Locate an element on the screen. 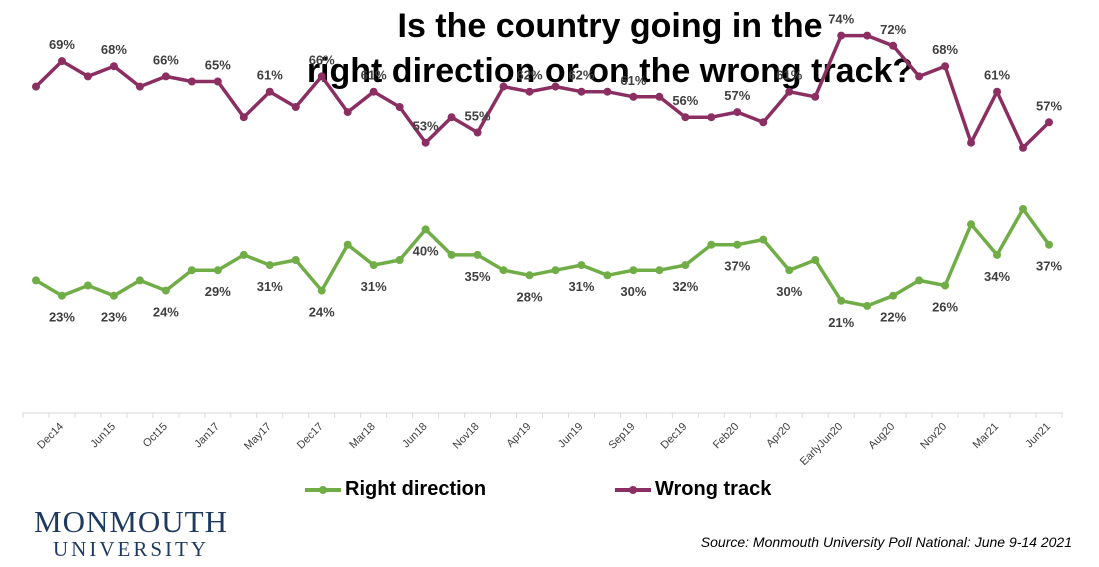  x-tick-label: Nov20 is located at coordinates (933, 436).